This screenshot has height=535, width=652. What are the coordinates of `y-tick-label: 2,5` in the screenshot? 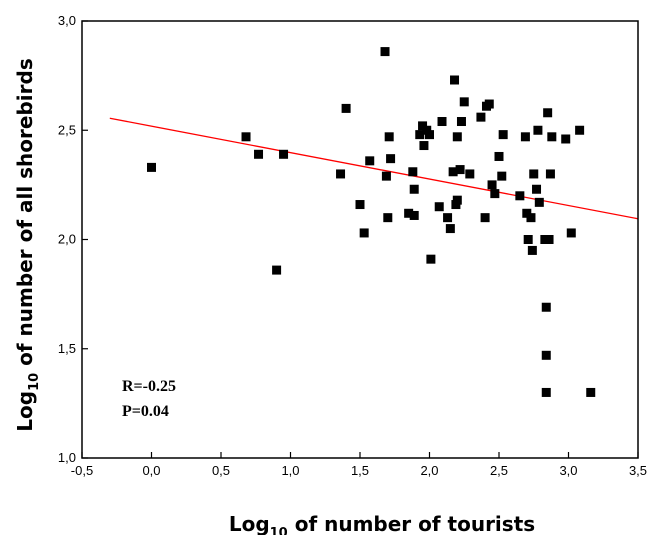 It's located at (67, 129).